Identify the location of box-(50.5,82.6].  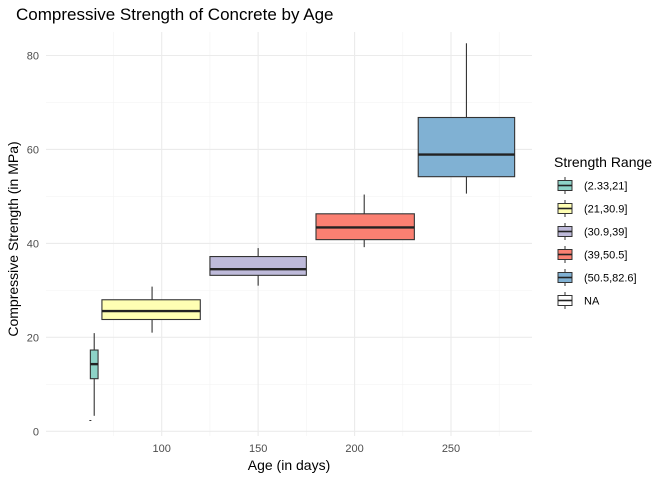
(466, 118).